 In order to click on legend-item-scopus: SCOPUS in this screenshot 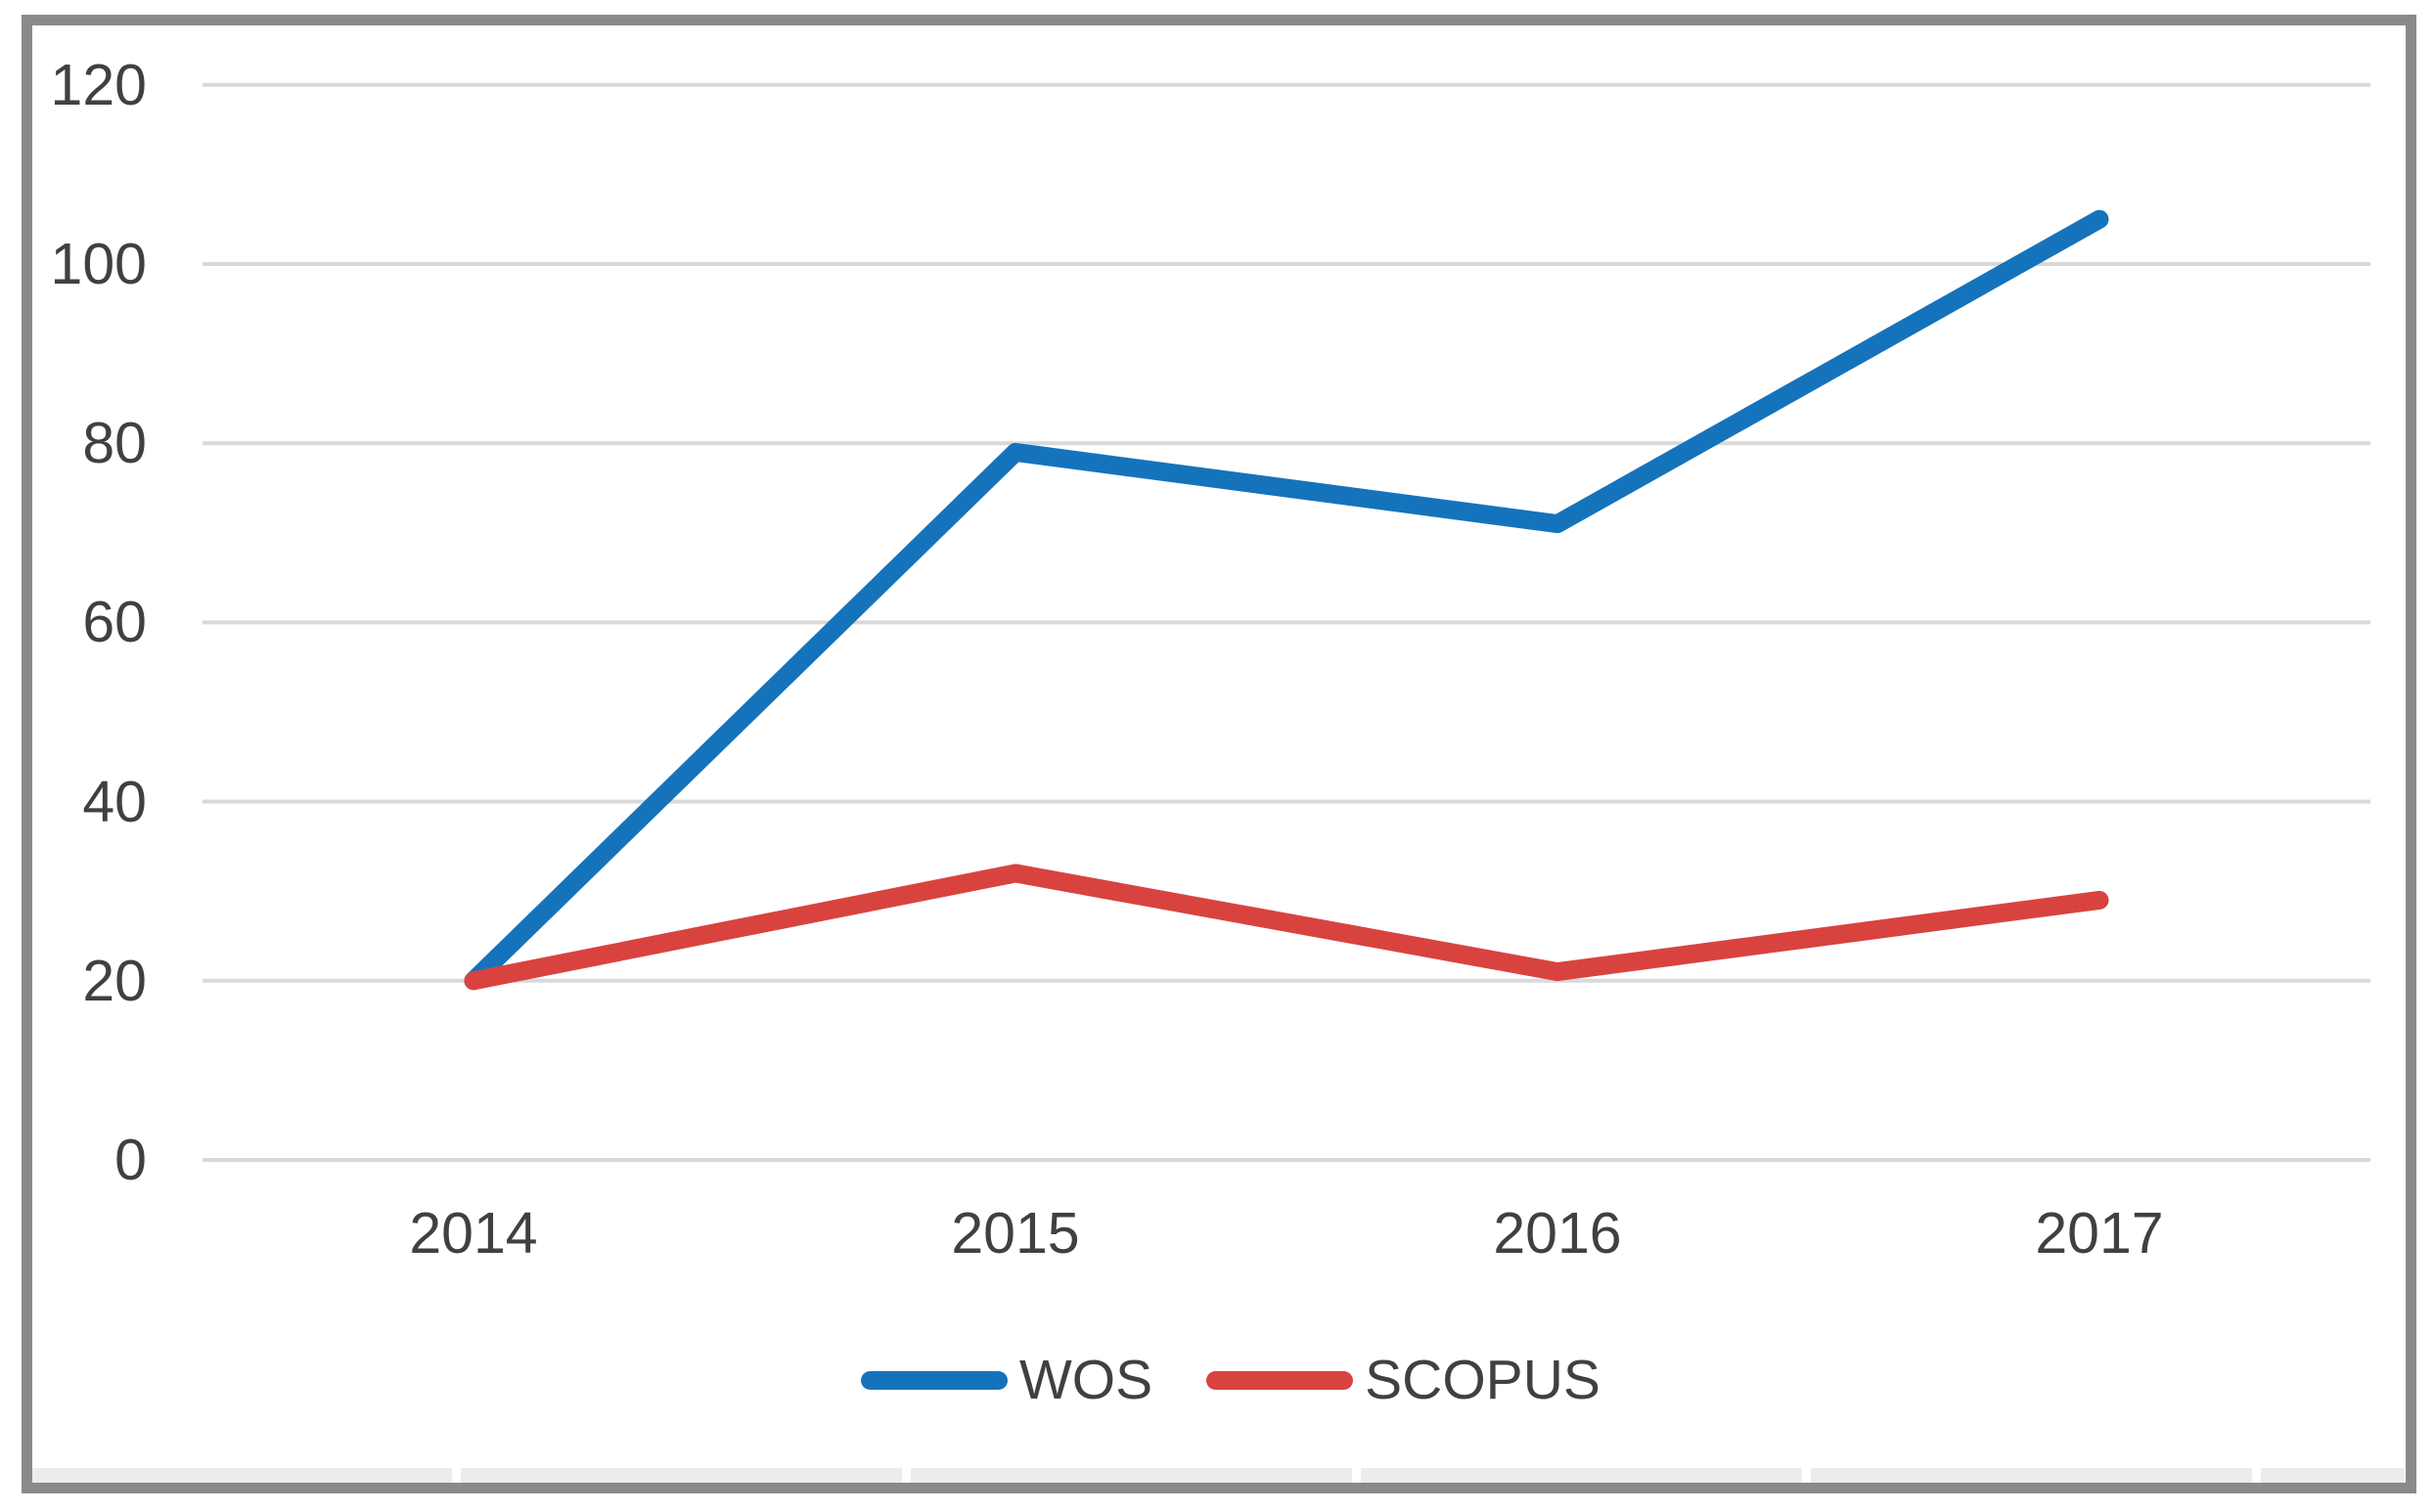, I will do `click(1403, 1380)`.